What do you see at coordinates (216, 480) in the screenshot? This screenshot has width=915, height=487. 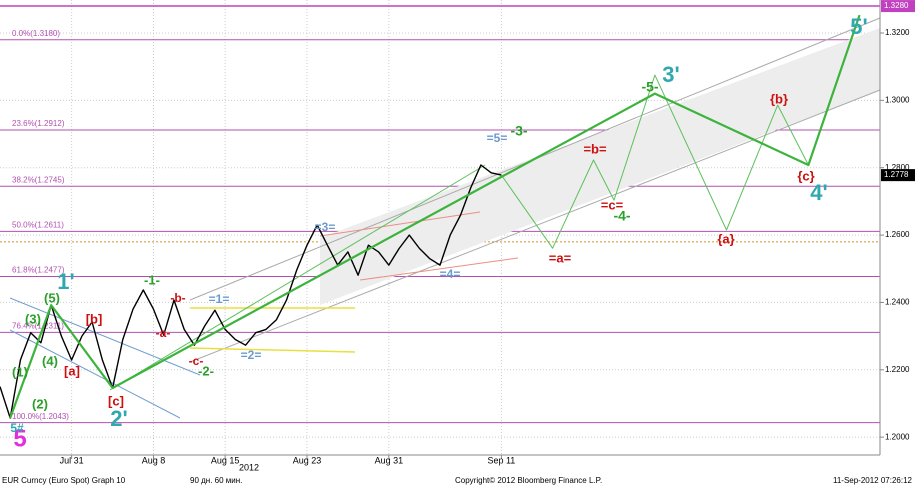 I see `footer-period: 90 дн. 60 мин.` at bounding box center [216, 480].